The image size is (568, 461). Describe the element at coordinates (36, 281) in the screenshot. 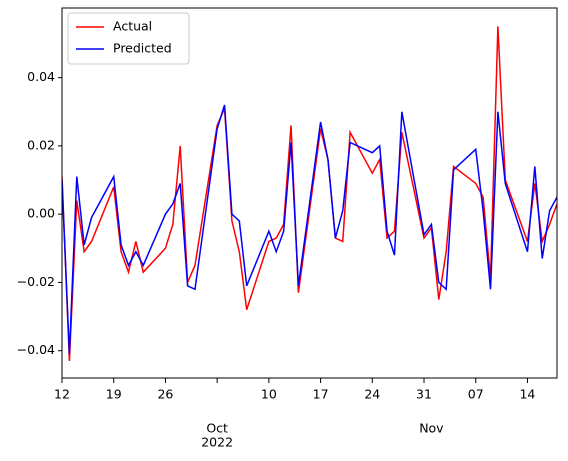

I see `y-tick-label: −0.02` at that location.